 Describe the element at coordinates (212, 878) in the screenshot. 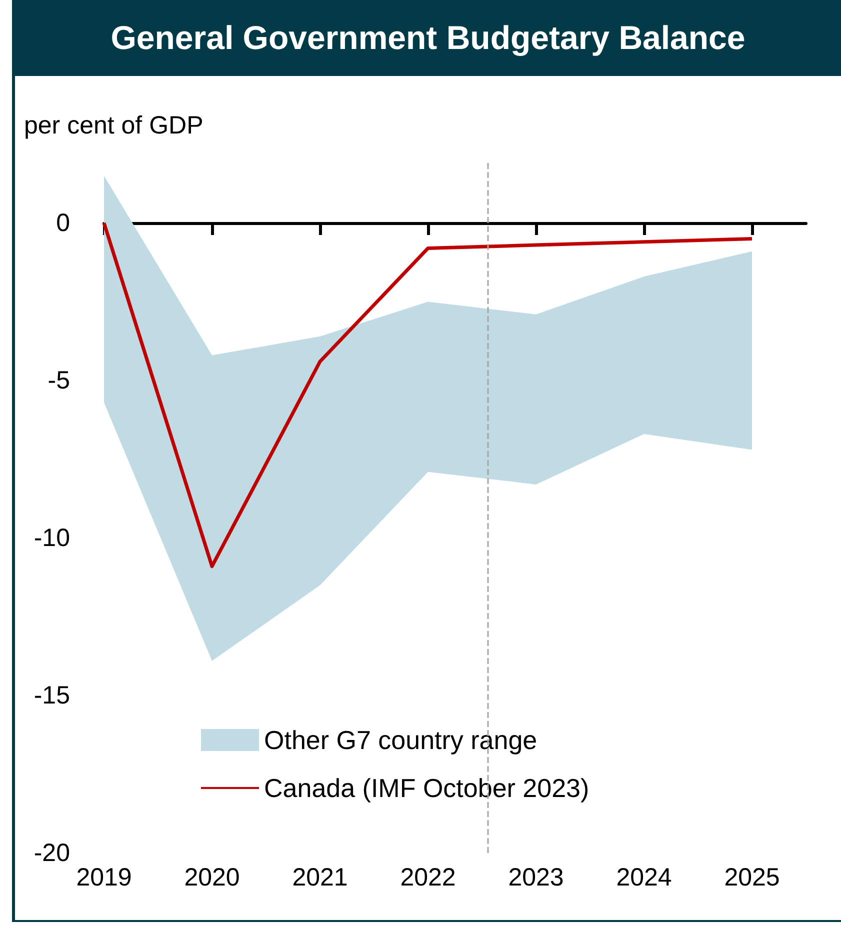

I see `x-tick-label: 2020` at that location.